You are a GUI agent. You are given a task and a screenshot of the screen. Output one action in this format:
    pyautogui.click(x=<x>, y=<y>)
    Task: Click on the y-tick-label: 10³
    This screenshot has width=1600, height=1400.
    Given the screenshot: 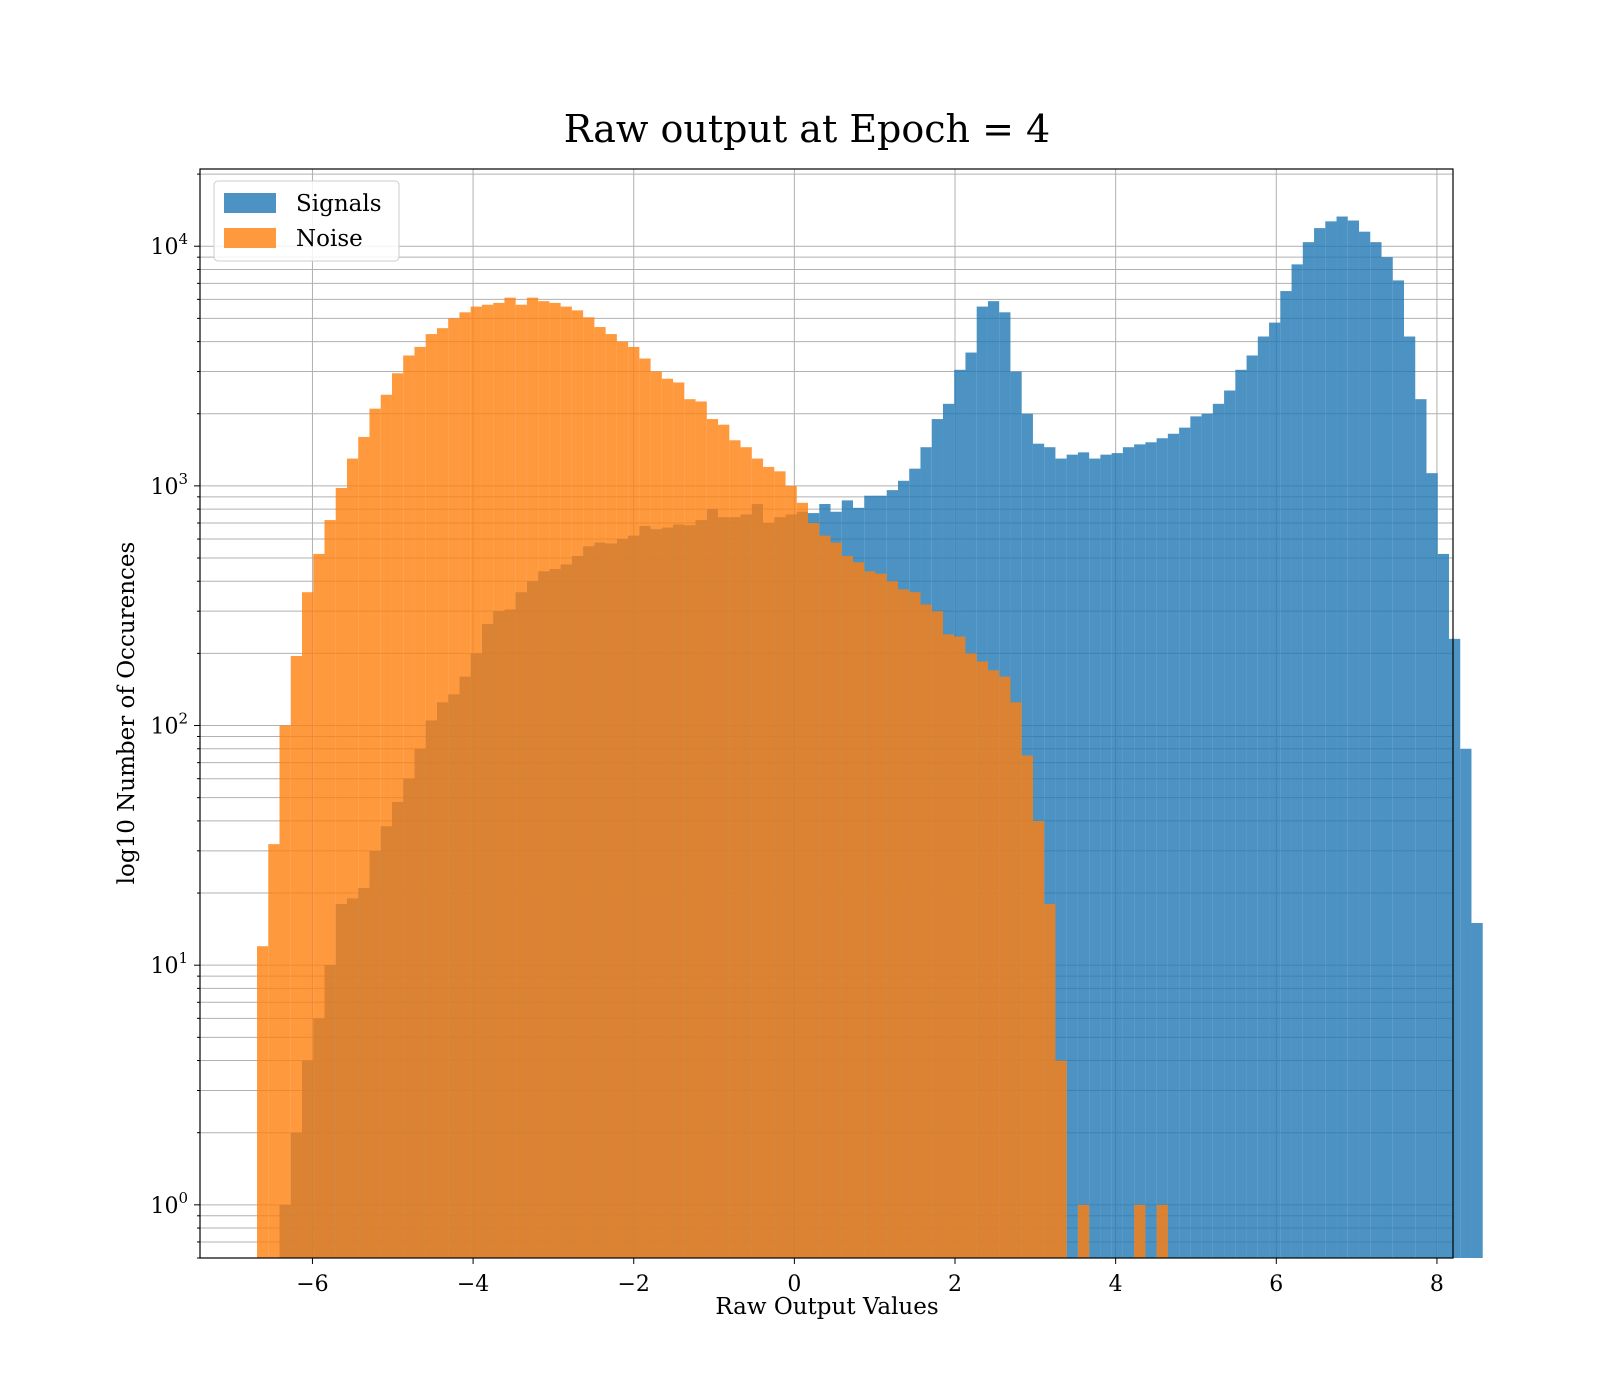 What is the action you would take?
    pyautogui.click(x=169, y=485)
    